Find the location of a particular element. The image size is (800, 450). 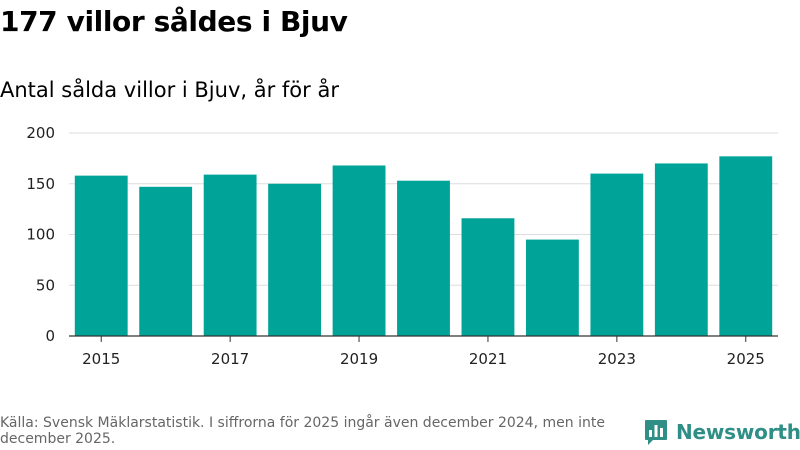

y-tick-label-0: 0 is located at coordinates (50, 336).